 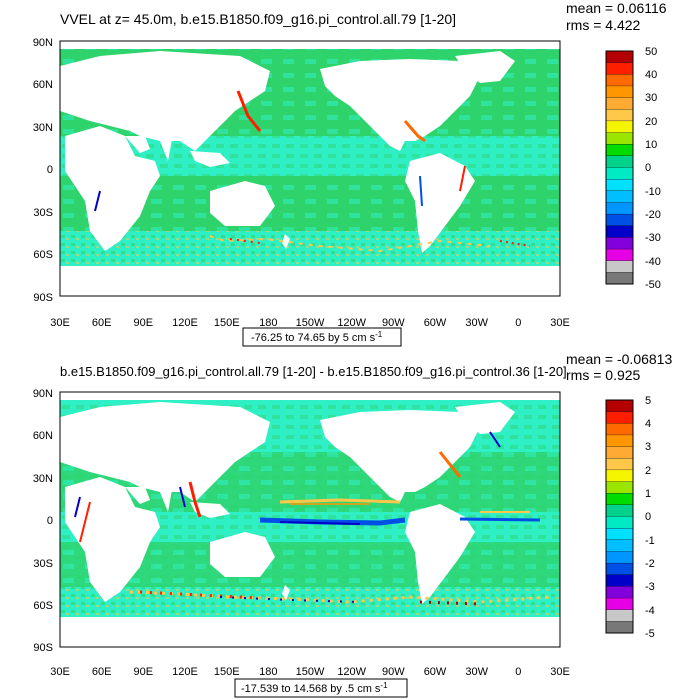 What do you see at coordinates (435, 323) in the screenshot?
I see `panel-1-x-tick: 60W` at bounding box center [435, 323].